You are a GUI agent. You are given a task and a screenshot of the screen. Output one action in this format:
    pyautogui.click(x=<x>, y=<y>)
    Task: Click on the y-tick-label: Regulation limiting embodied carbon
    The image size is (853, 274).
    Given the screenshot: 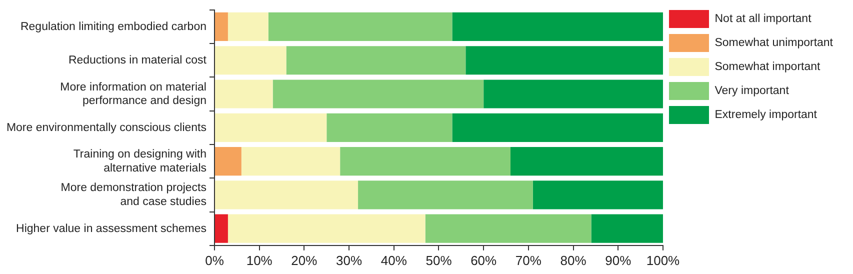 What is the action you would take?
    pyautogui.click(x=113, y=26)
    